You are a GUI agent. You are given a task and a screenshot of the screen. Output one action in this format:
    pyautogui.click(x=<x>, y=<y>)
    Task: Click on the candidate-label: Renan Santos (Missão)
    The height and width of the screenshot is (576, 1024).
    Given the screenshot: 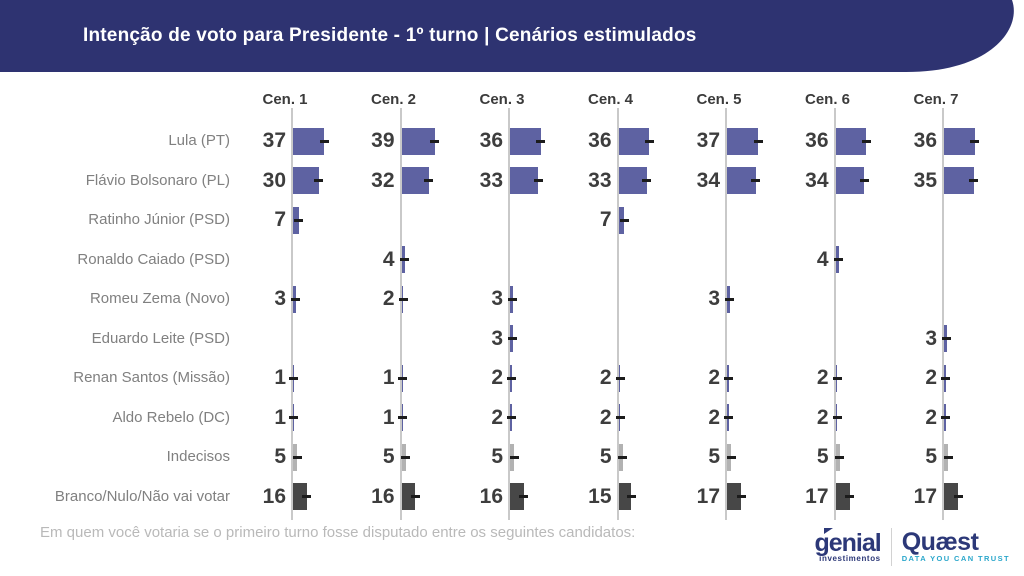 What is the action you would take?
    pyautogui.click(x=151, y=378)
    